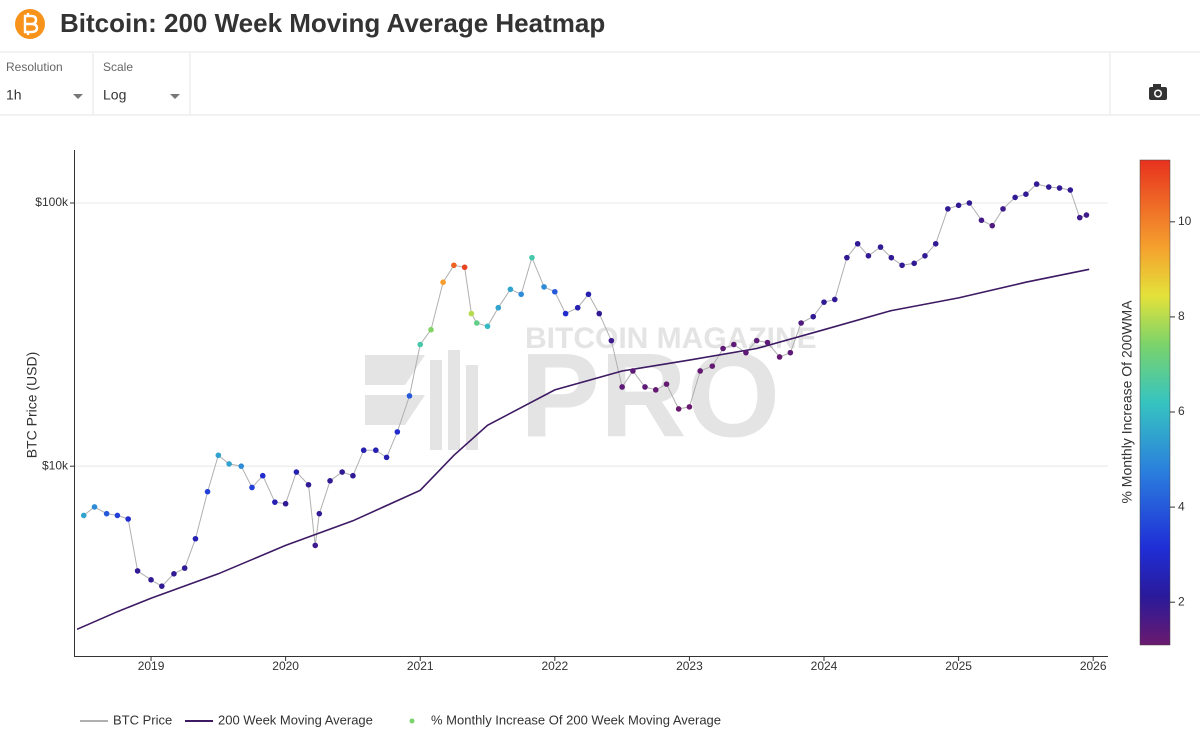 The width and height of the screenshot is (1200, 734). What do you see at coordinates (34, 67) in the screenshot?
I see `control-label: Resolution` at bounding box center [34, 67].